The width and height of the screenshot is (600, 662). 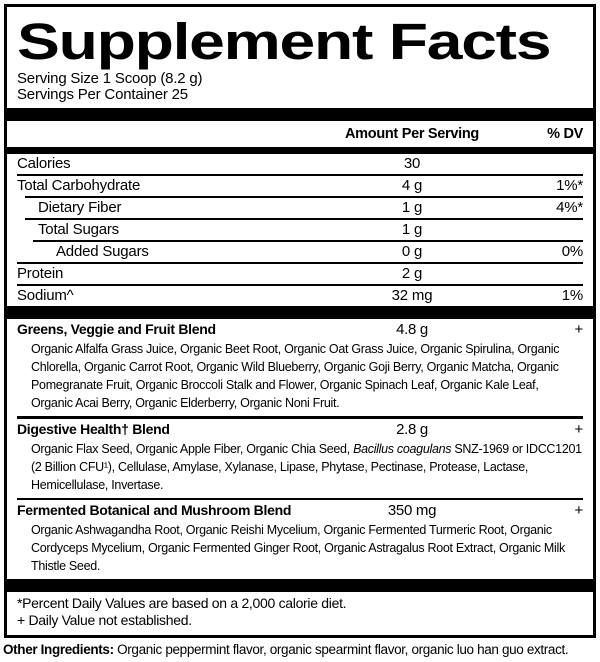 I want to click on nutrient-amount: 4 g, so click(x=412, y=185).